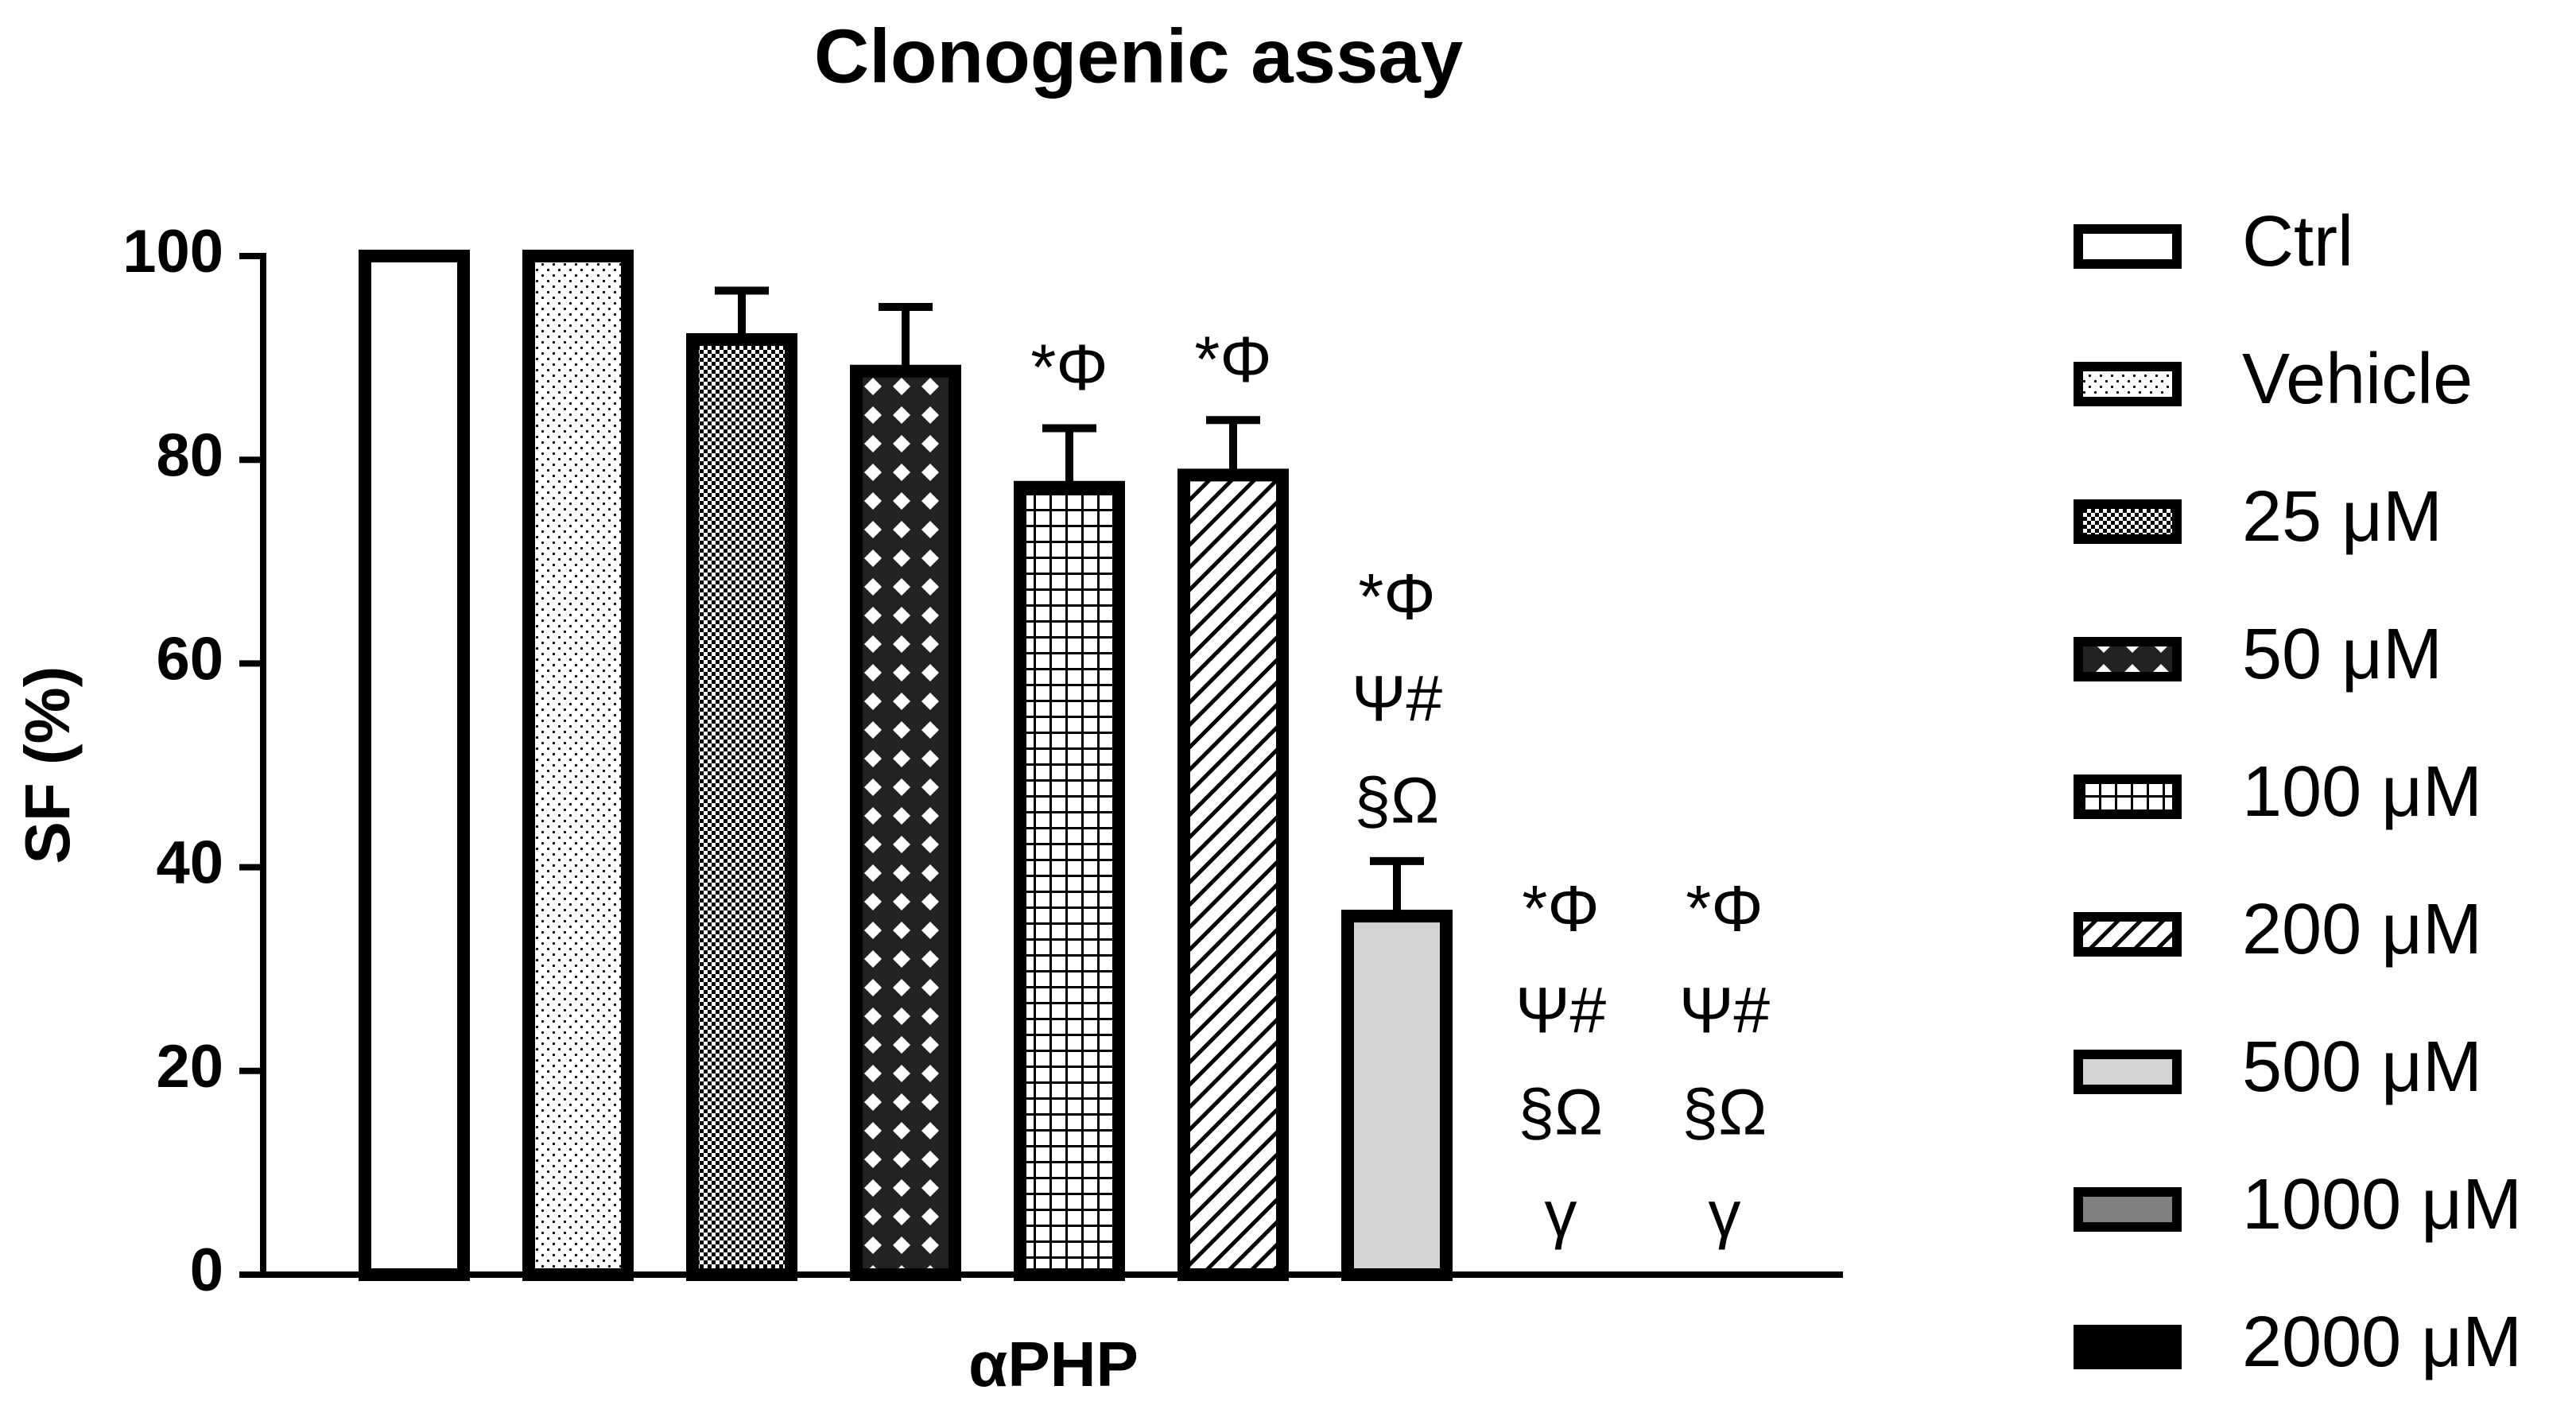 Image resolution: width=2576 pixels, height=1417 pixels. What do you see at coordinates (2342, 654) in the screenshot?
I see `legend-label: 50 μM` at bounding box center [2342, 654].